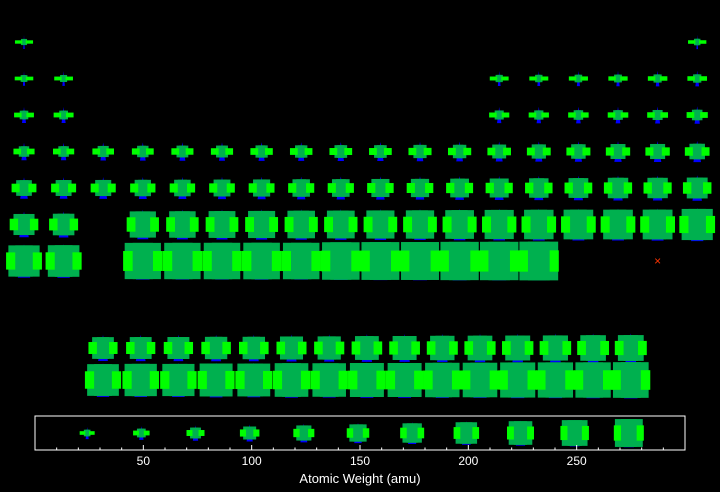 This screenshot has width=720, height=492. What do you see at coordinates (216, 348) in the screenshot?
I see `element-60-core` at bounding box center [216, 348].